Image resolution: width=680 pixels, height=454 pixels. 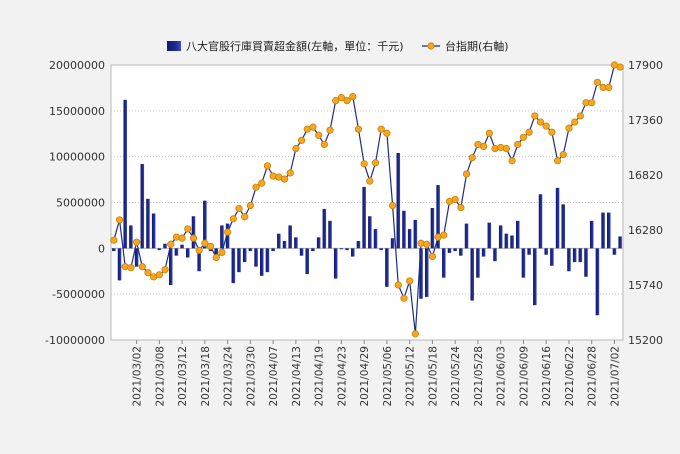 I want to click on x-tick-label: 2021/03/08, so click(x=160, y=376).